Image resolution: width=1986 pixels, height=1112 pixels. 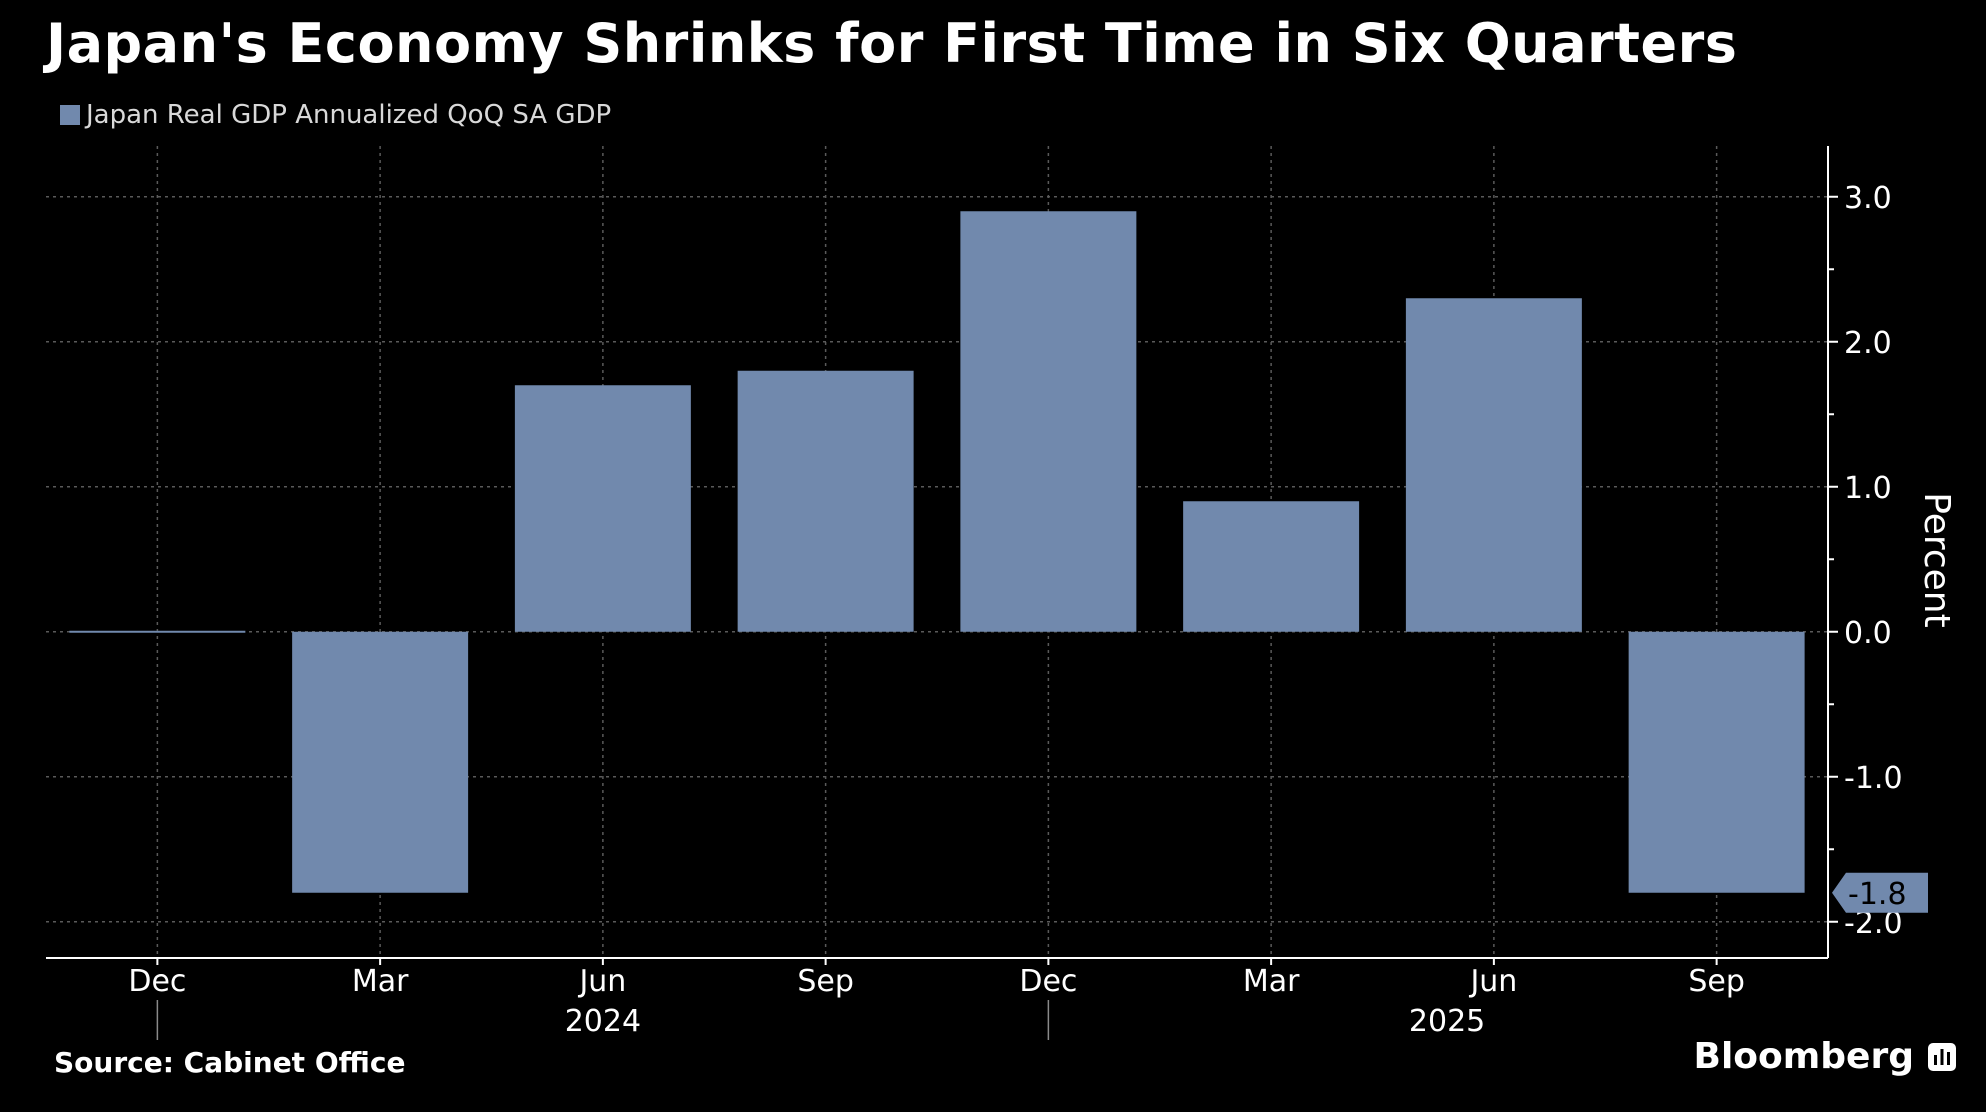 I want to click on last-value-callout, so click(x=1880, y=892).